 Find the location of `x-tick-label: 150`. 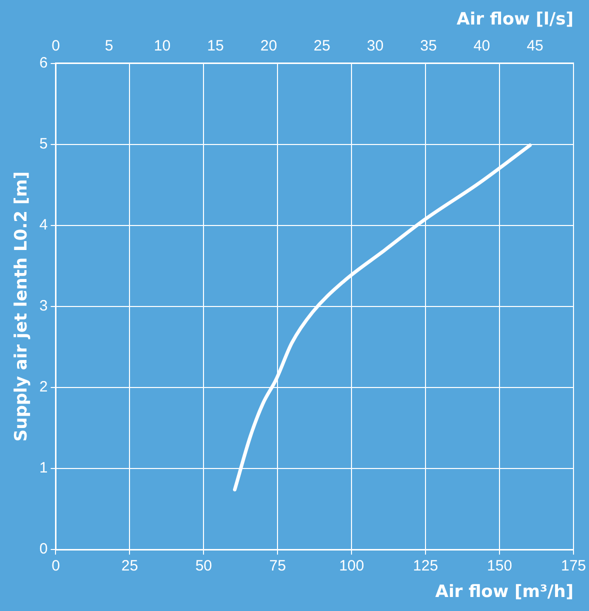

x-tick-label: 150 is located at coordinates (499, 566).